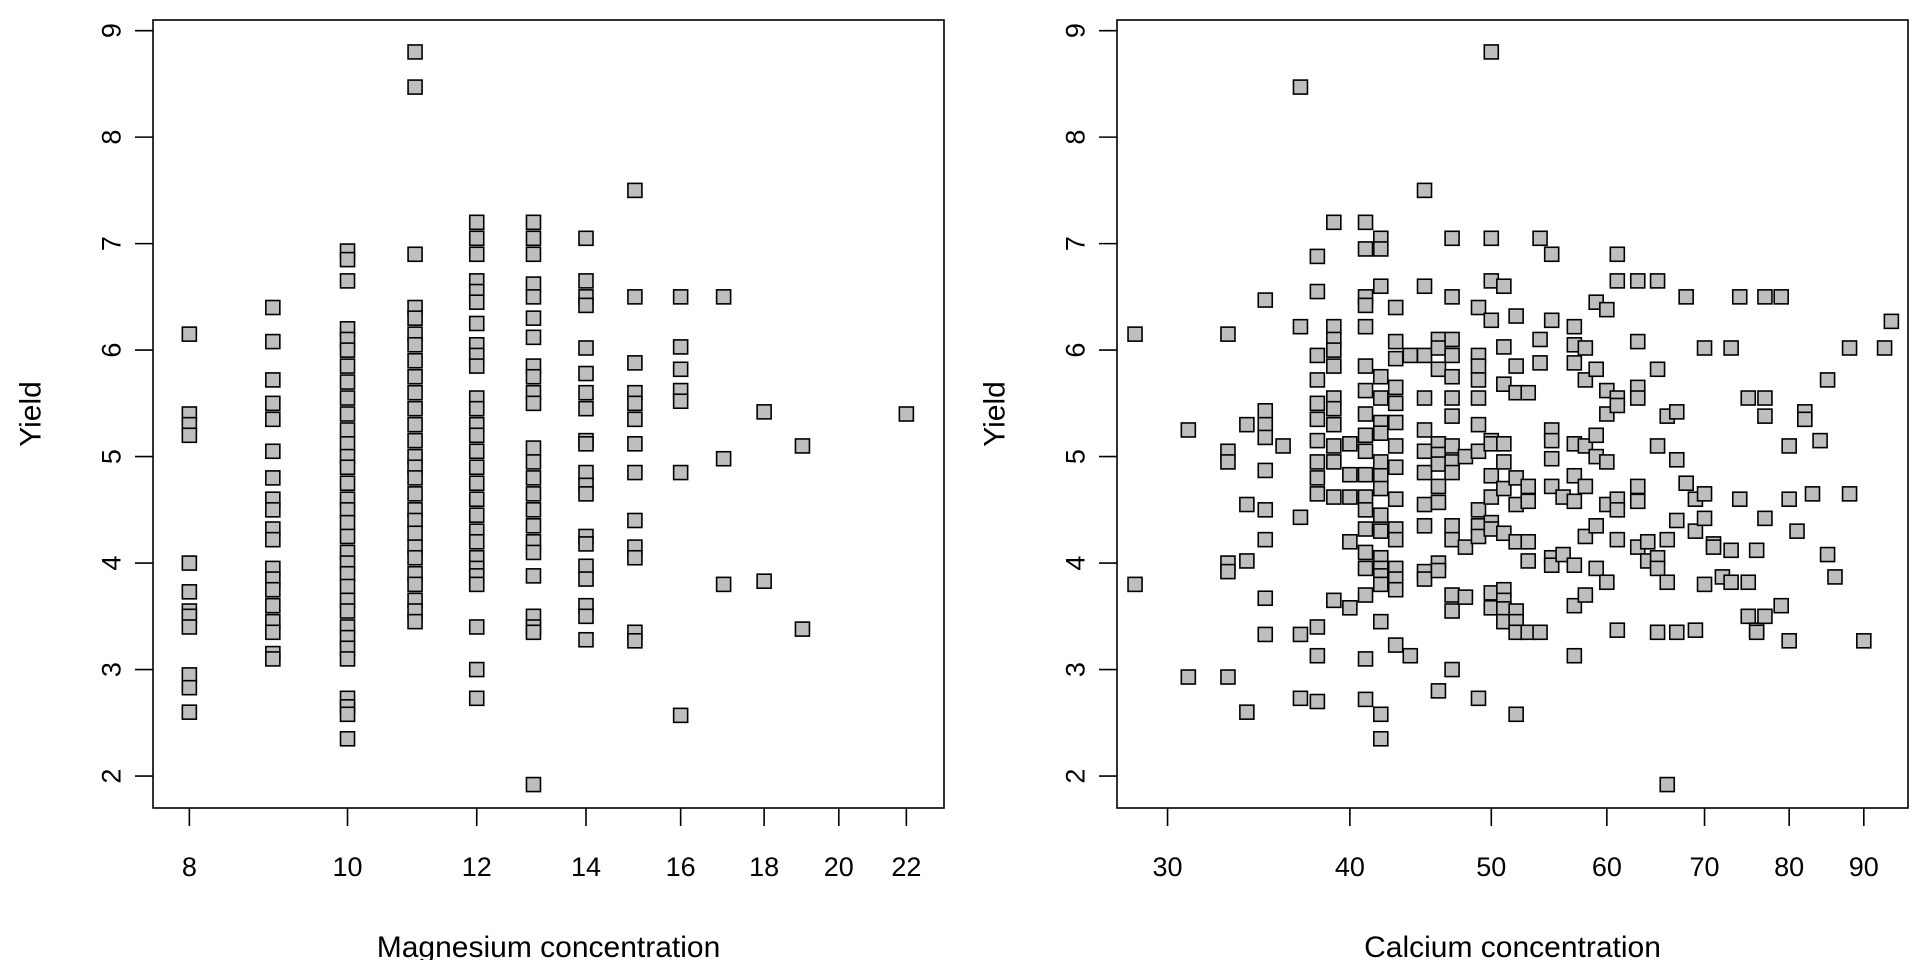 This screenshot has height=960, width=1920. What do you see at coordinates (1075, 350) in the screenshot?
I see `y-tick-label: 6` at bounding box center [1075, 350].